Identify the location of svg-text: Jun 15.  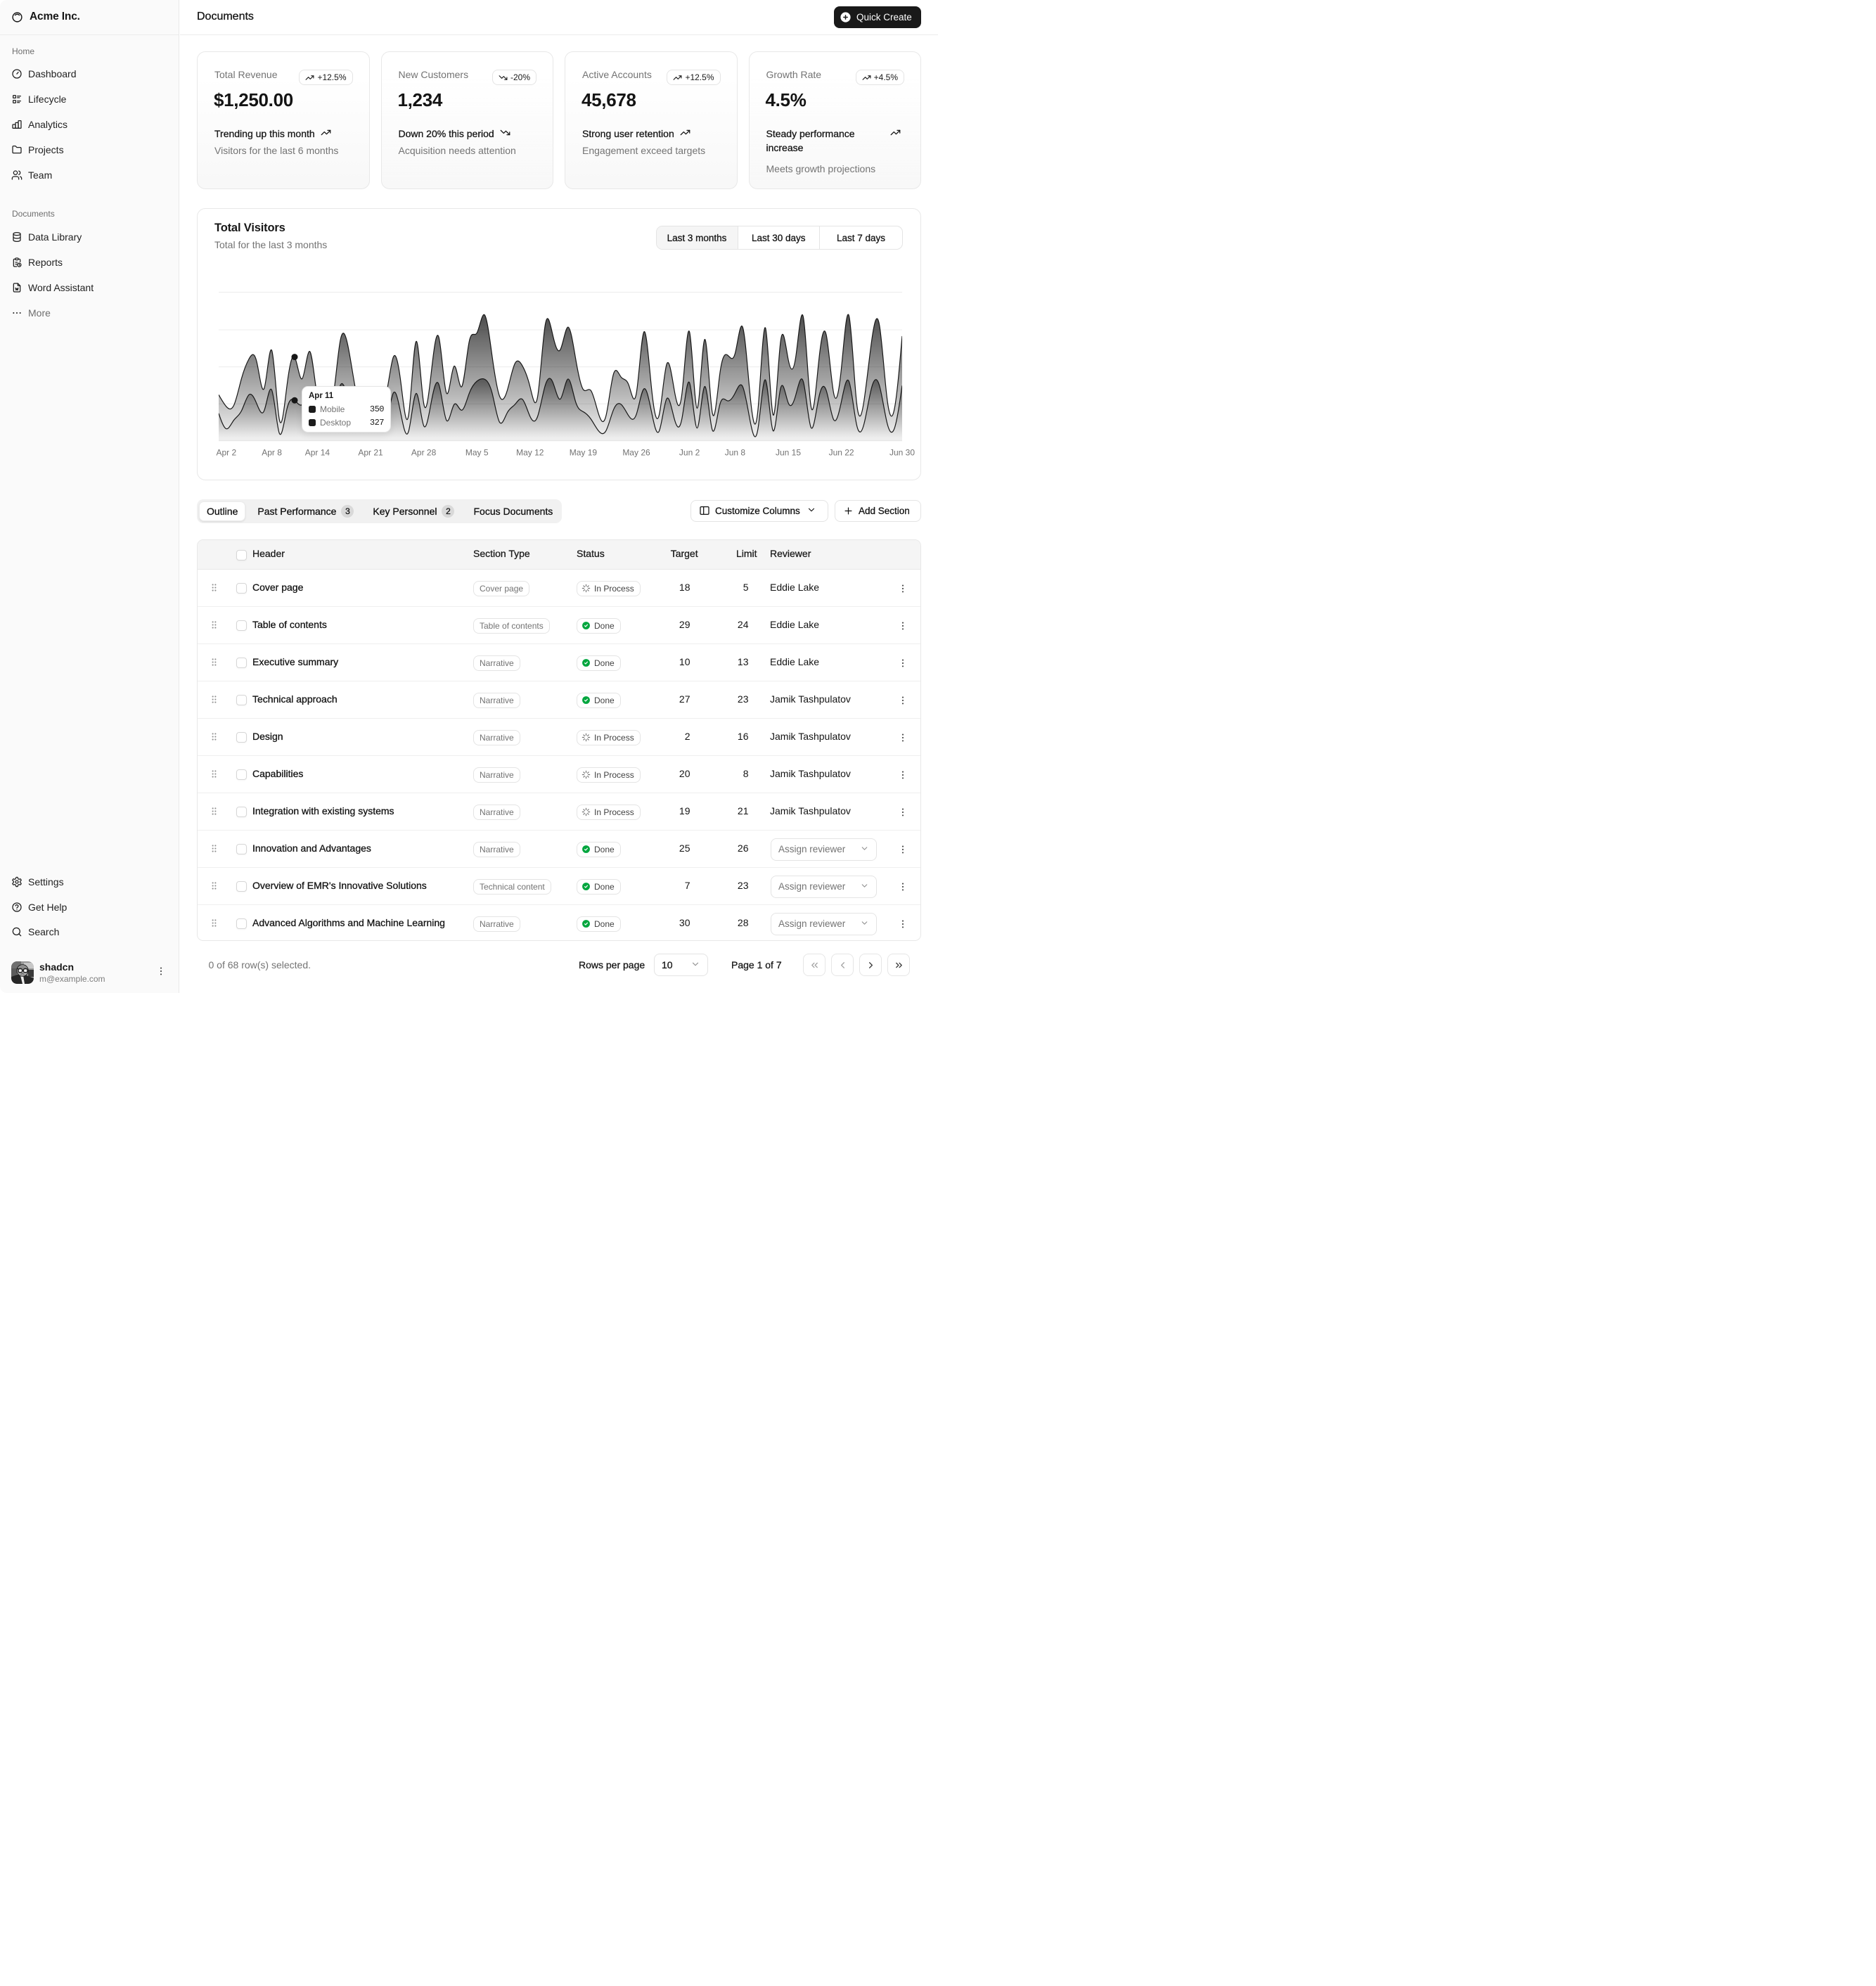
(788, 453).